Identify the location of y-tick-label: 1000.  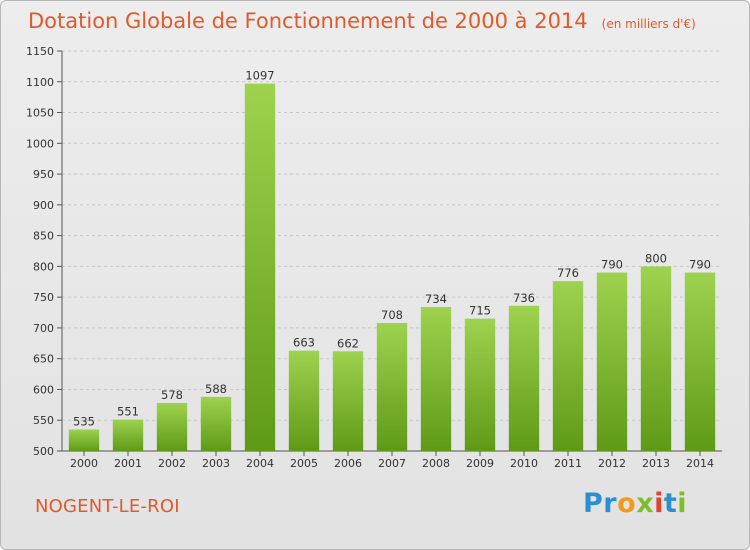
(40, 143).